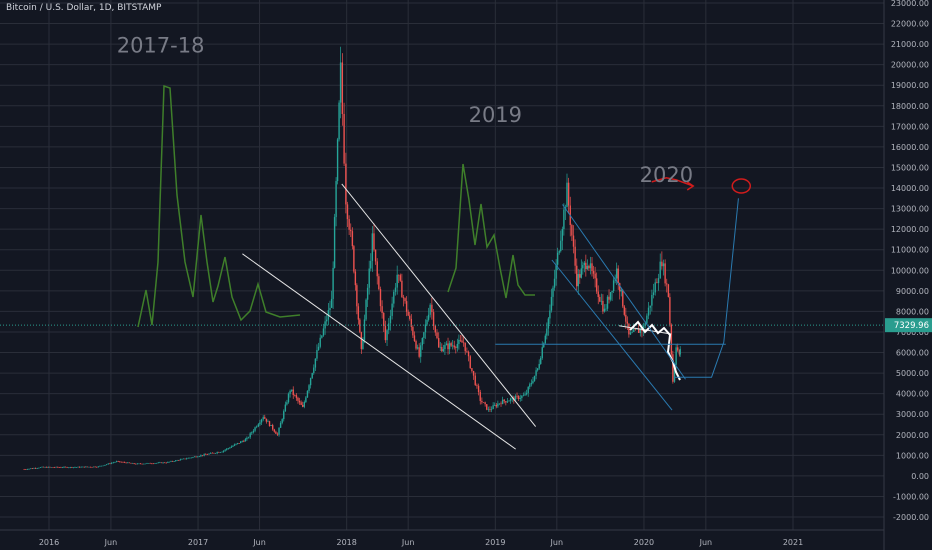 The width and height of the screenshot is (932, 550). What do you see at coordinates (912, 394) in the screenshot?
I see `y-tick-label: 4000.00` at bounding box center [912, 394].